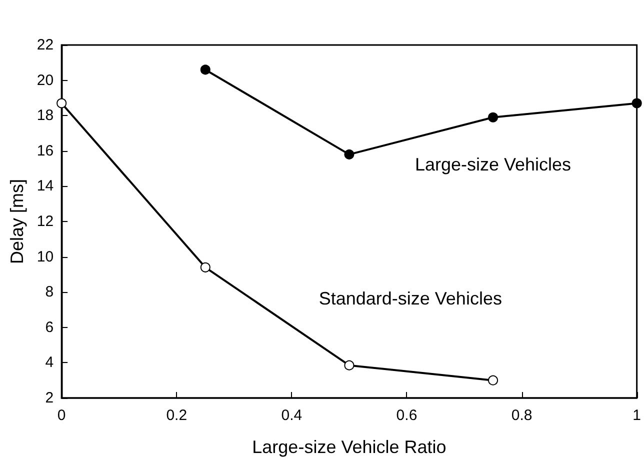 The height and width of the screenshot is (470, 644). What do you see at coordinates (17, 221) in the screenshot?
I see `y-axis-title: Delay [ms]` at bounding box center [17, 221].